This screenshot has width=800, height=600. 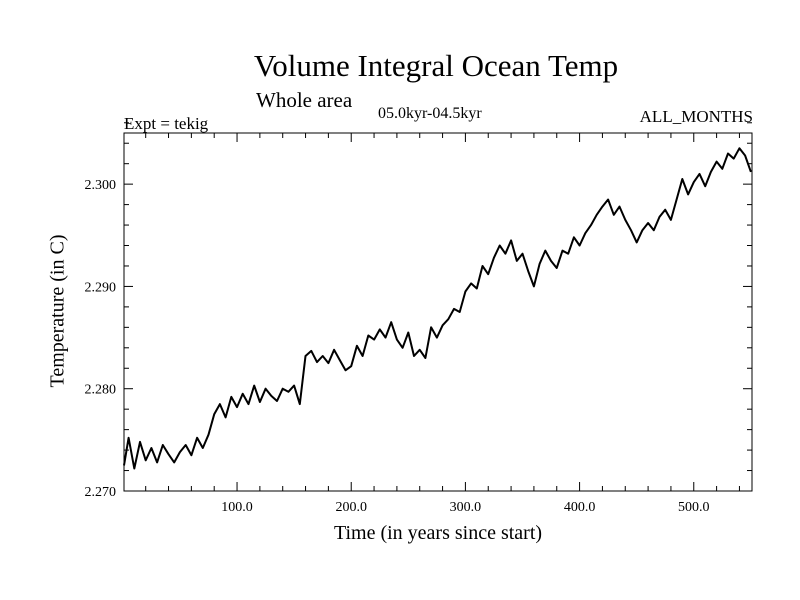 I want to click on months-label: ALL_MONTHS, so click(x=696, y=116).